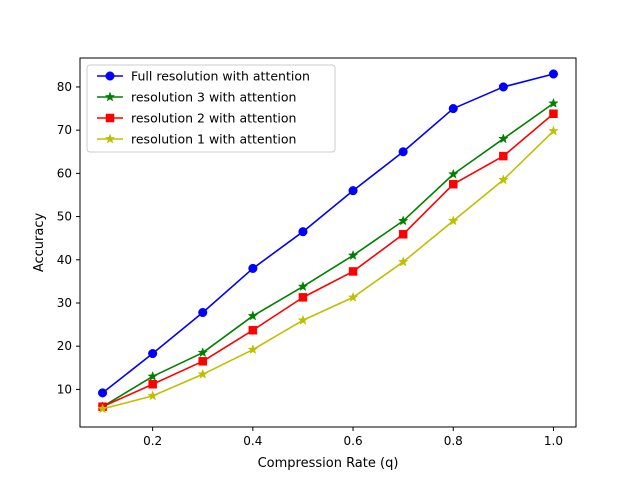  What do you see at coordinates (64, 346) in the screenshot?
I see `y-tick-label: 20` at bounding box center [64, 346].